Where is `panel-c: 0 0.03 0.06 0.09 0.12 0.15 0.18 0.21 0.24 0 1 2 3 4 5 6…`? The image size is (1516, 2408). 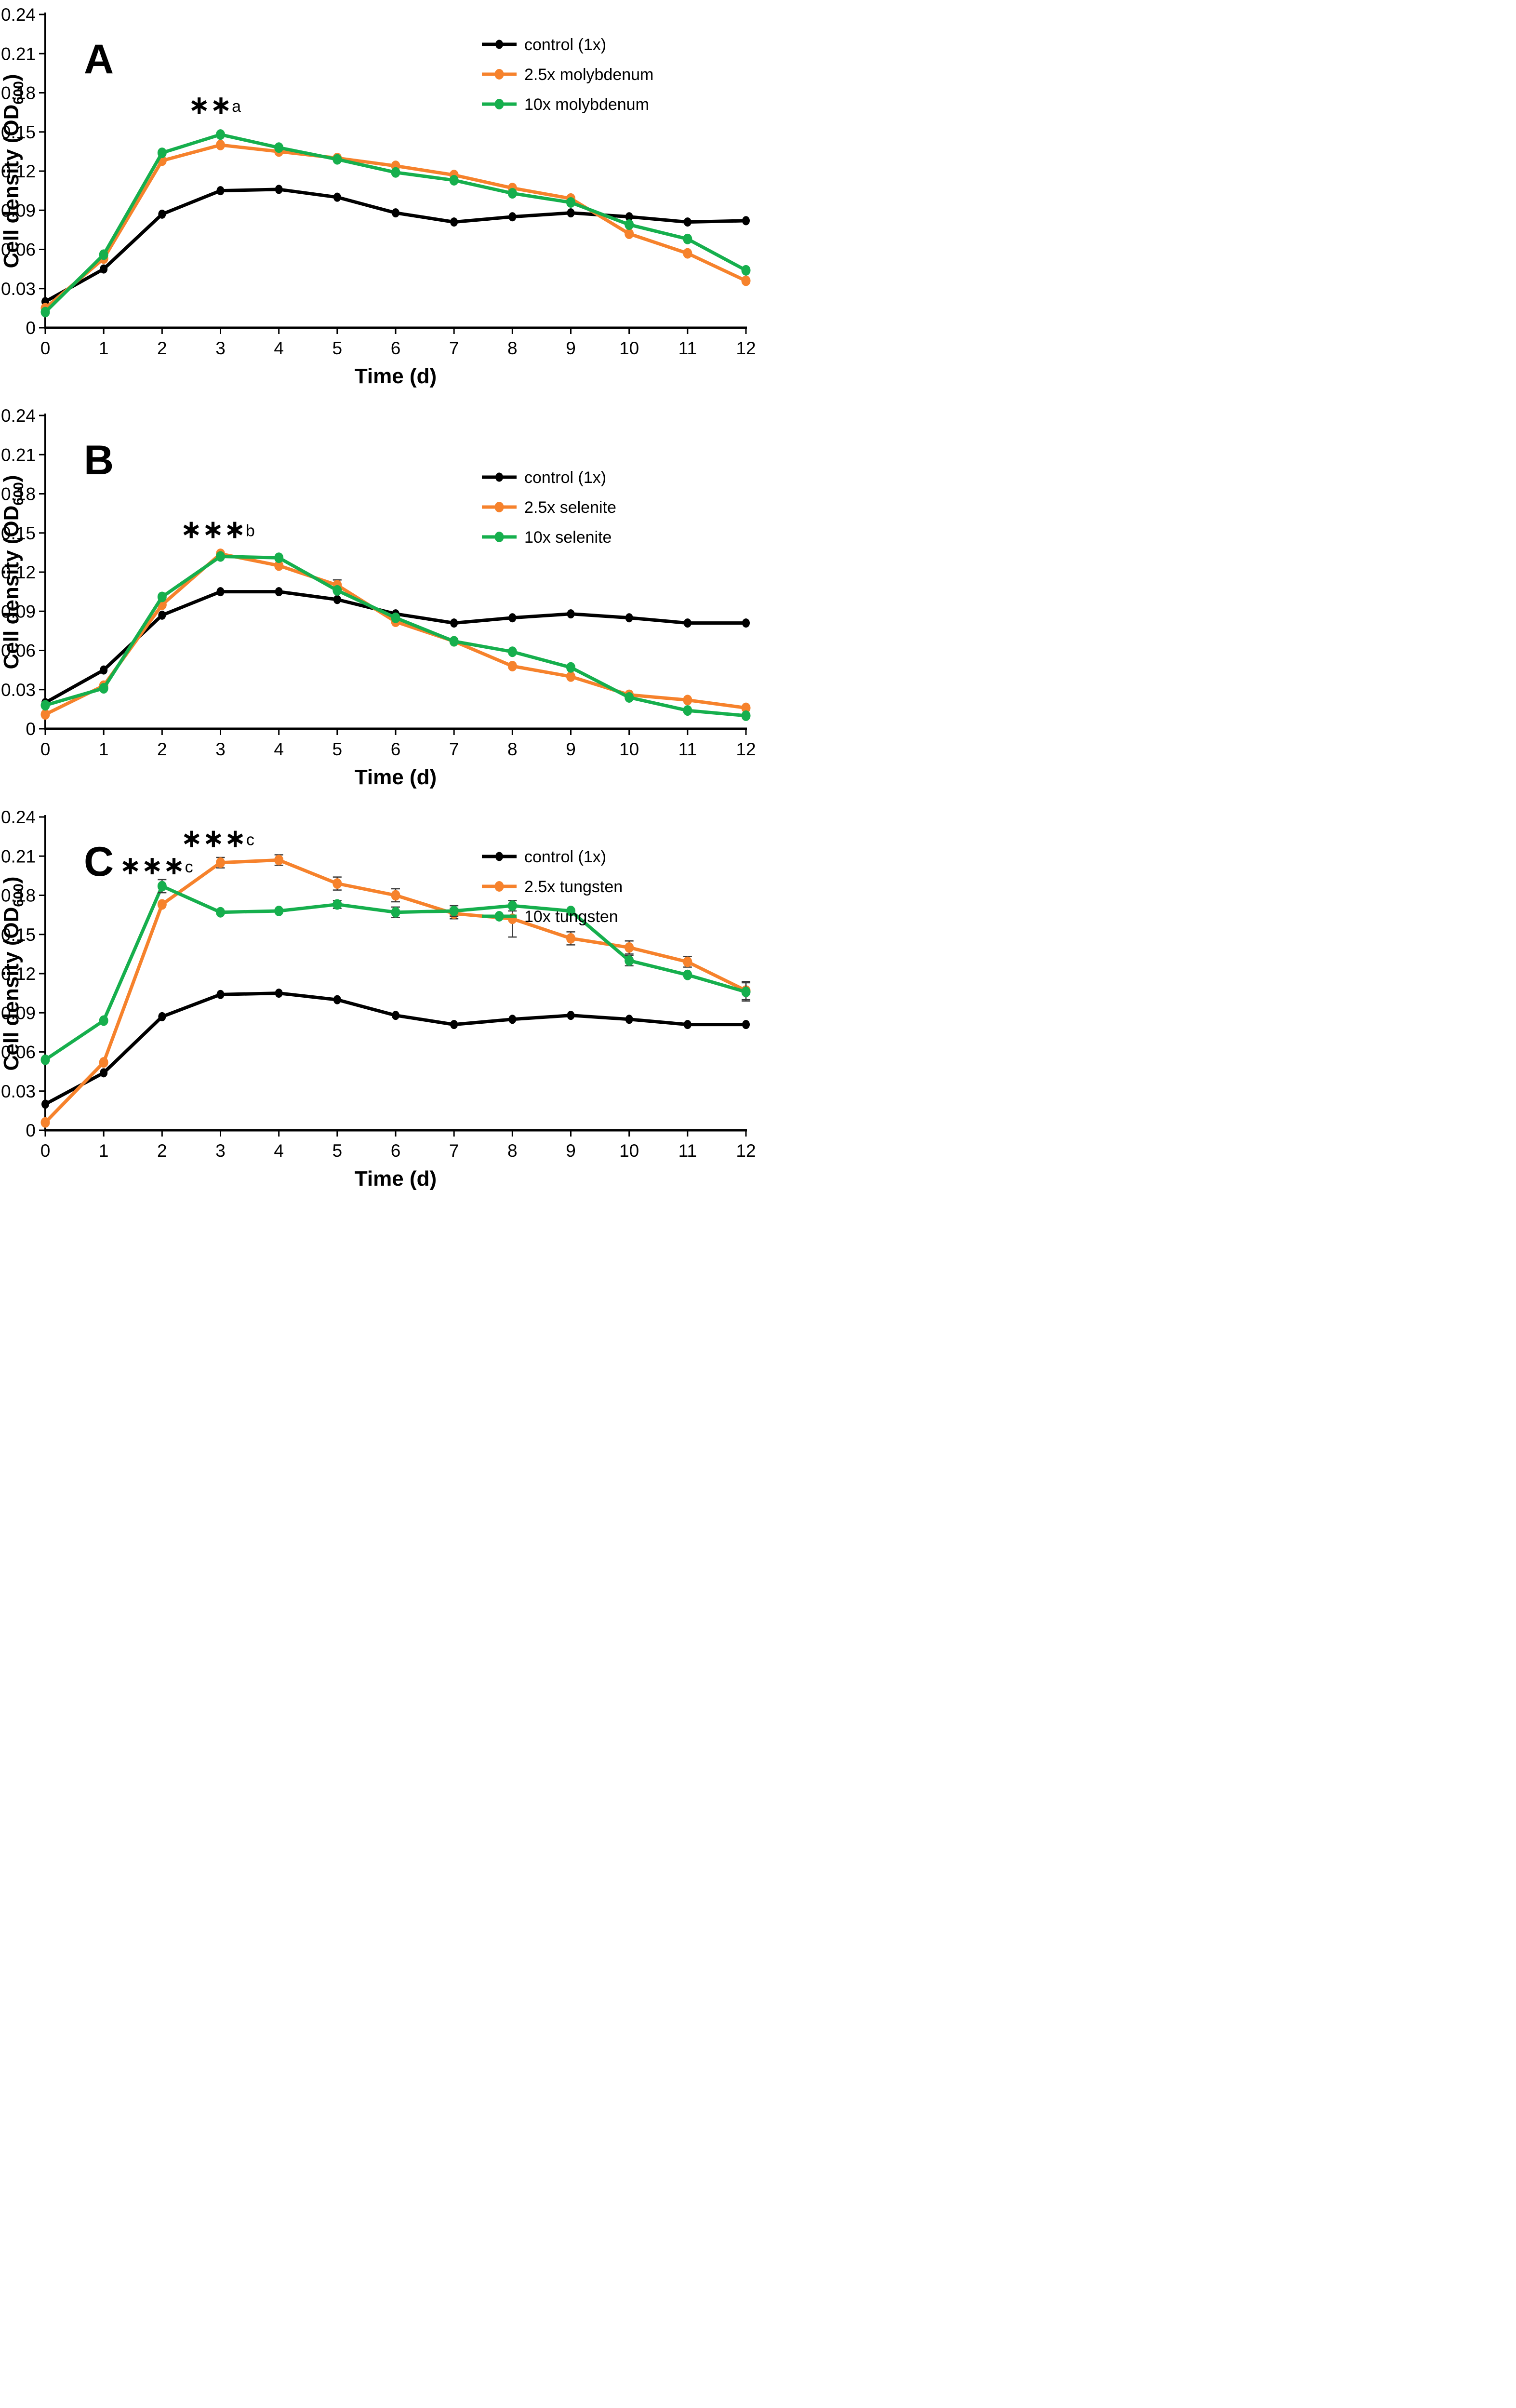 panel-c: 0 0.03 0.06 0.09 0.12 0.15 0.18 0.21 0.24 0 1 2 3 4 5 6… is located at coordinates (379, 1003).